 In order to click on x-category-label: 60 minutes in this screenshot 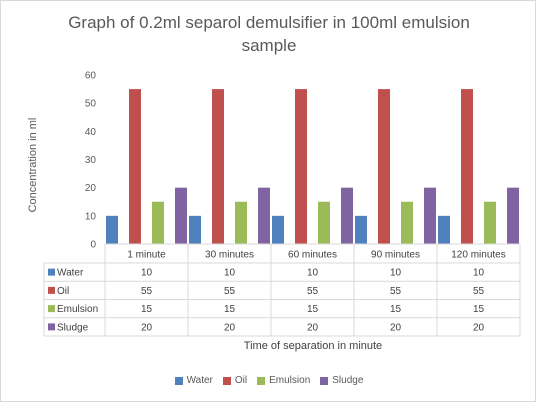, I will do `click(312, 255)`.